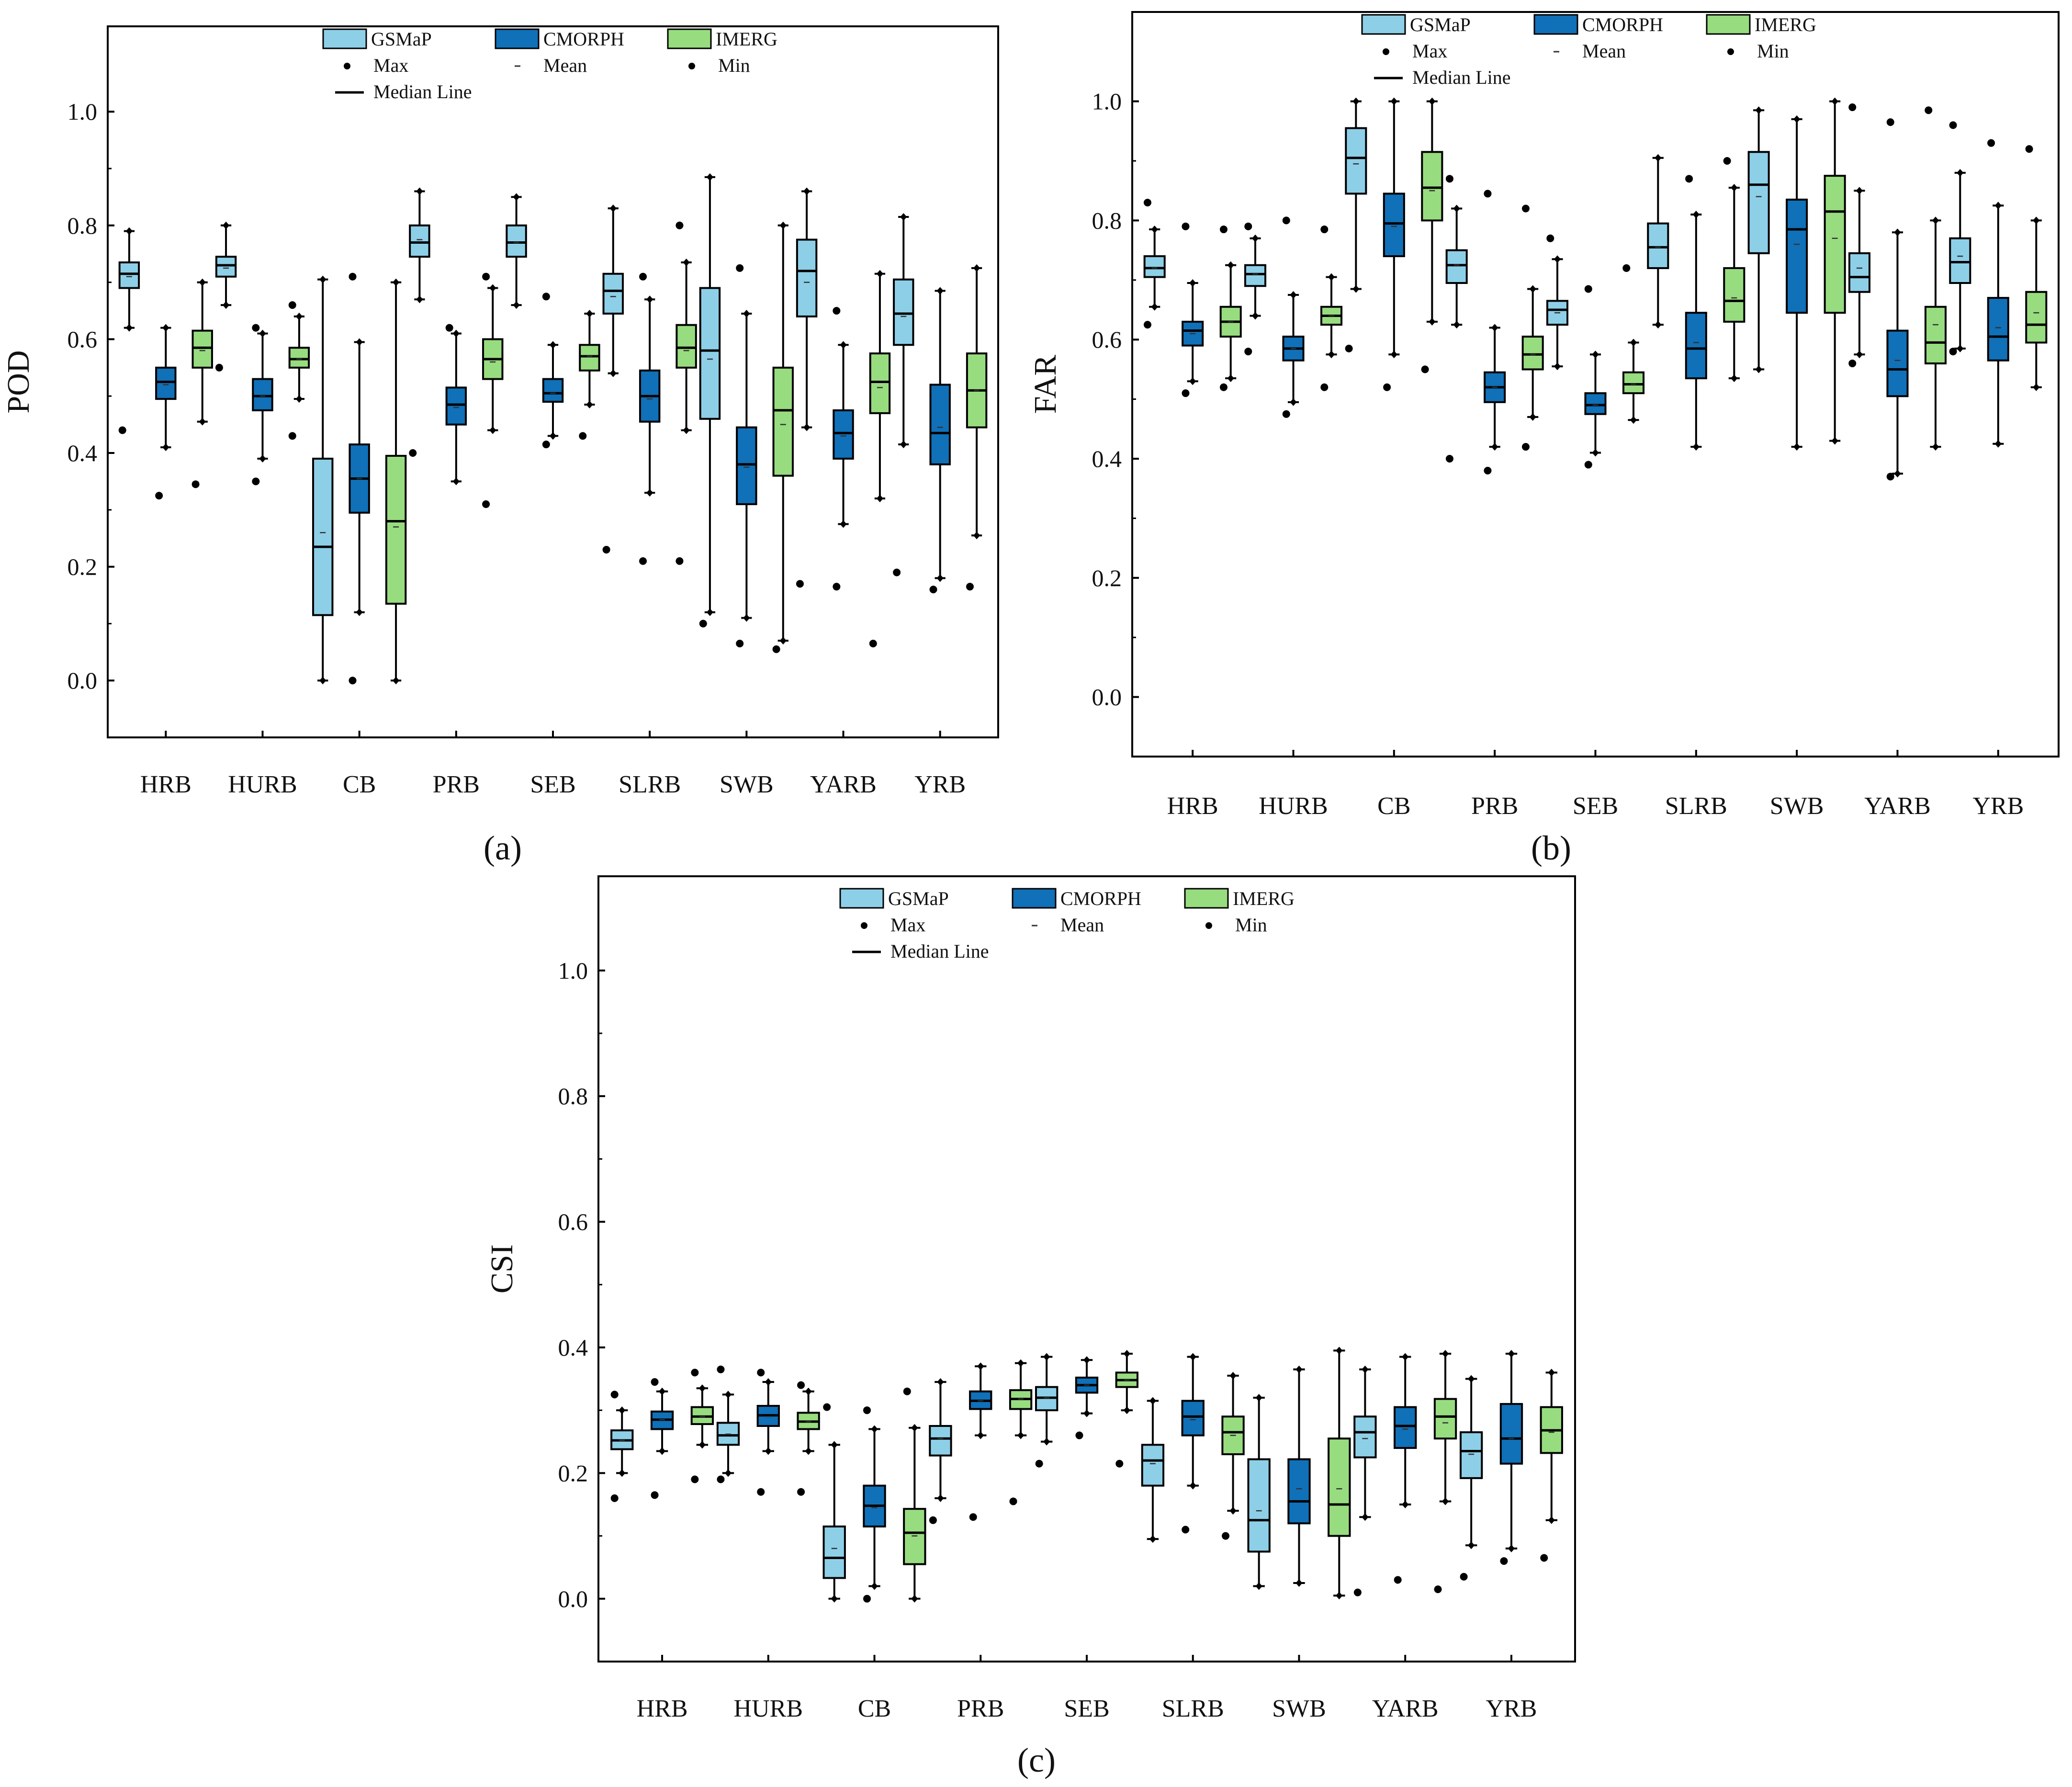 The image size is (2072, 1787). What do you see at coordinates (1551, 848) in the screenshot?
I see `panel-label: (b)` at bounding box center [1551, 848].